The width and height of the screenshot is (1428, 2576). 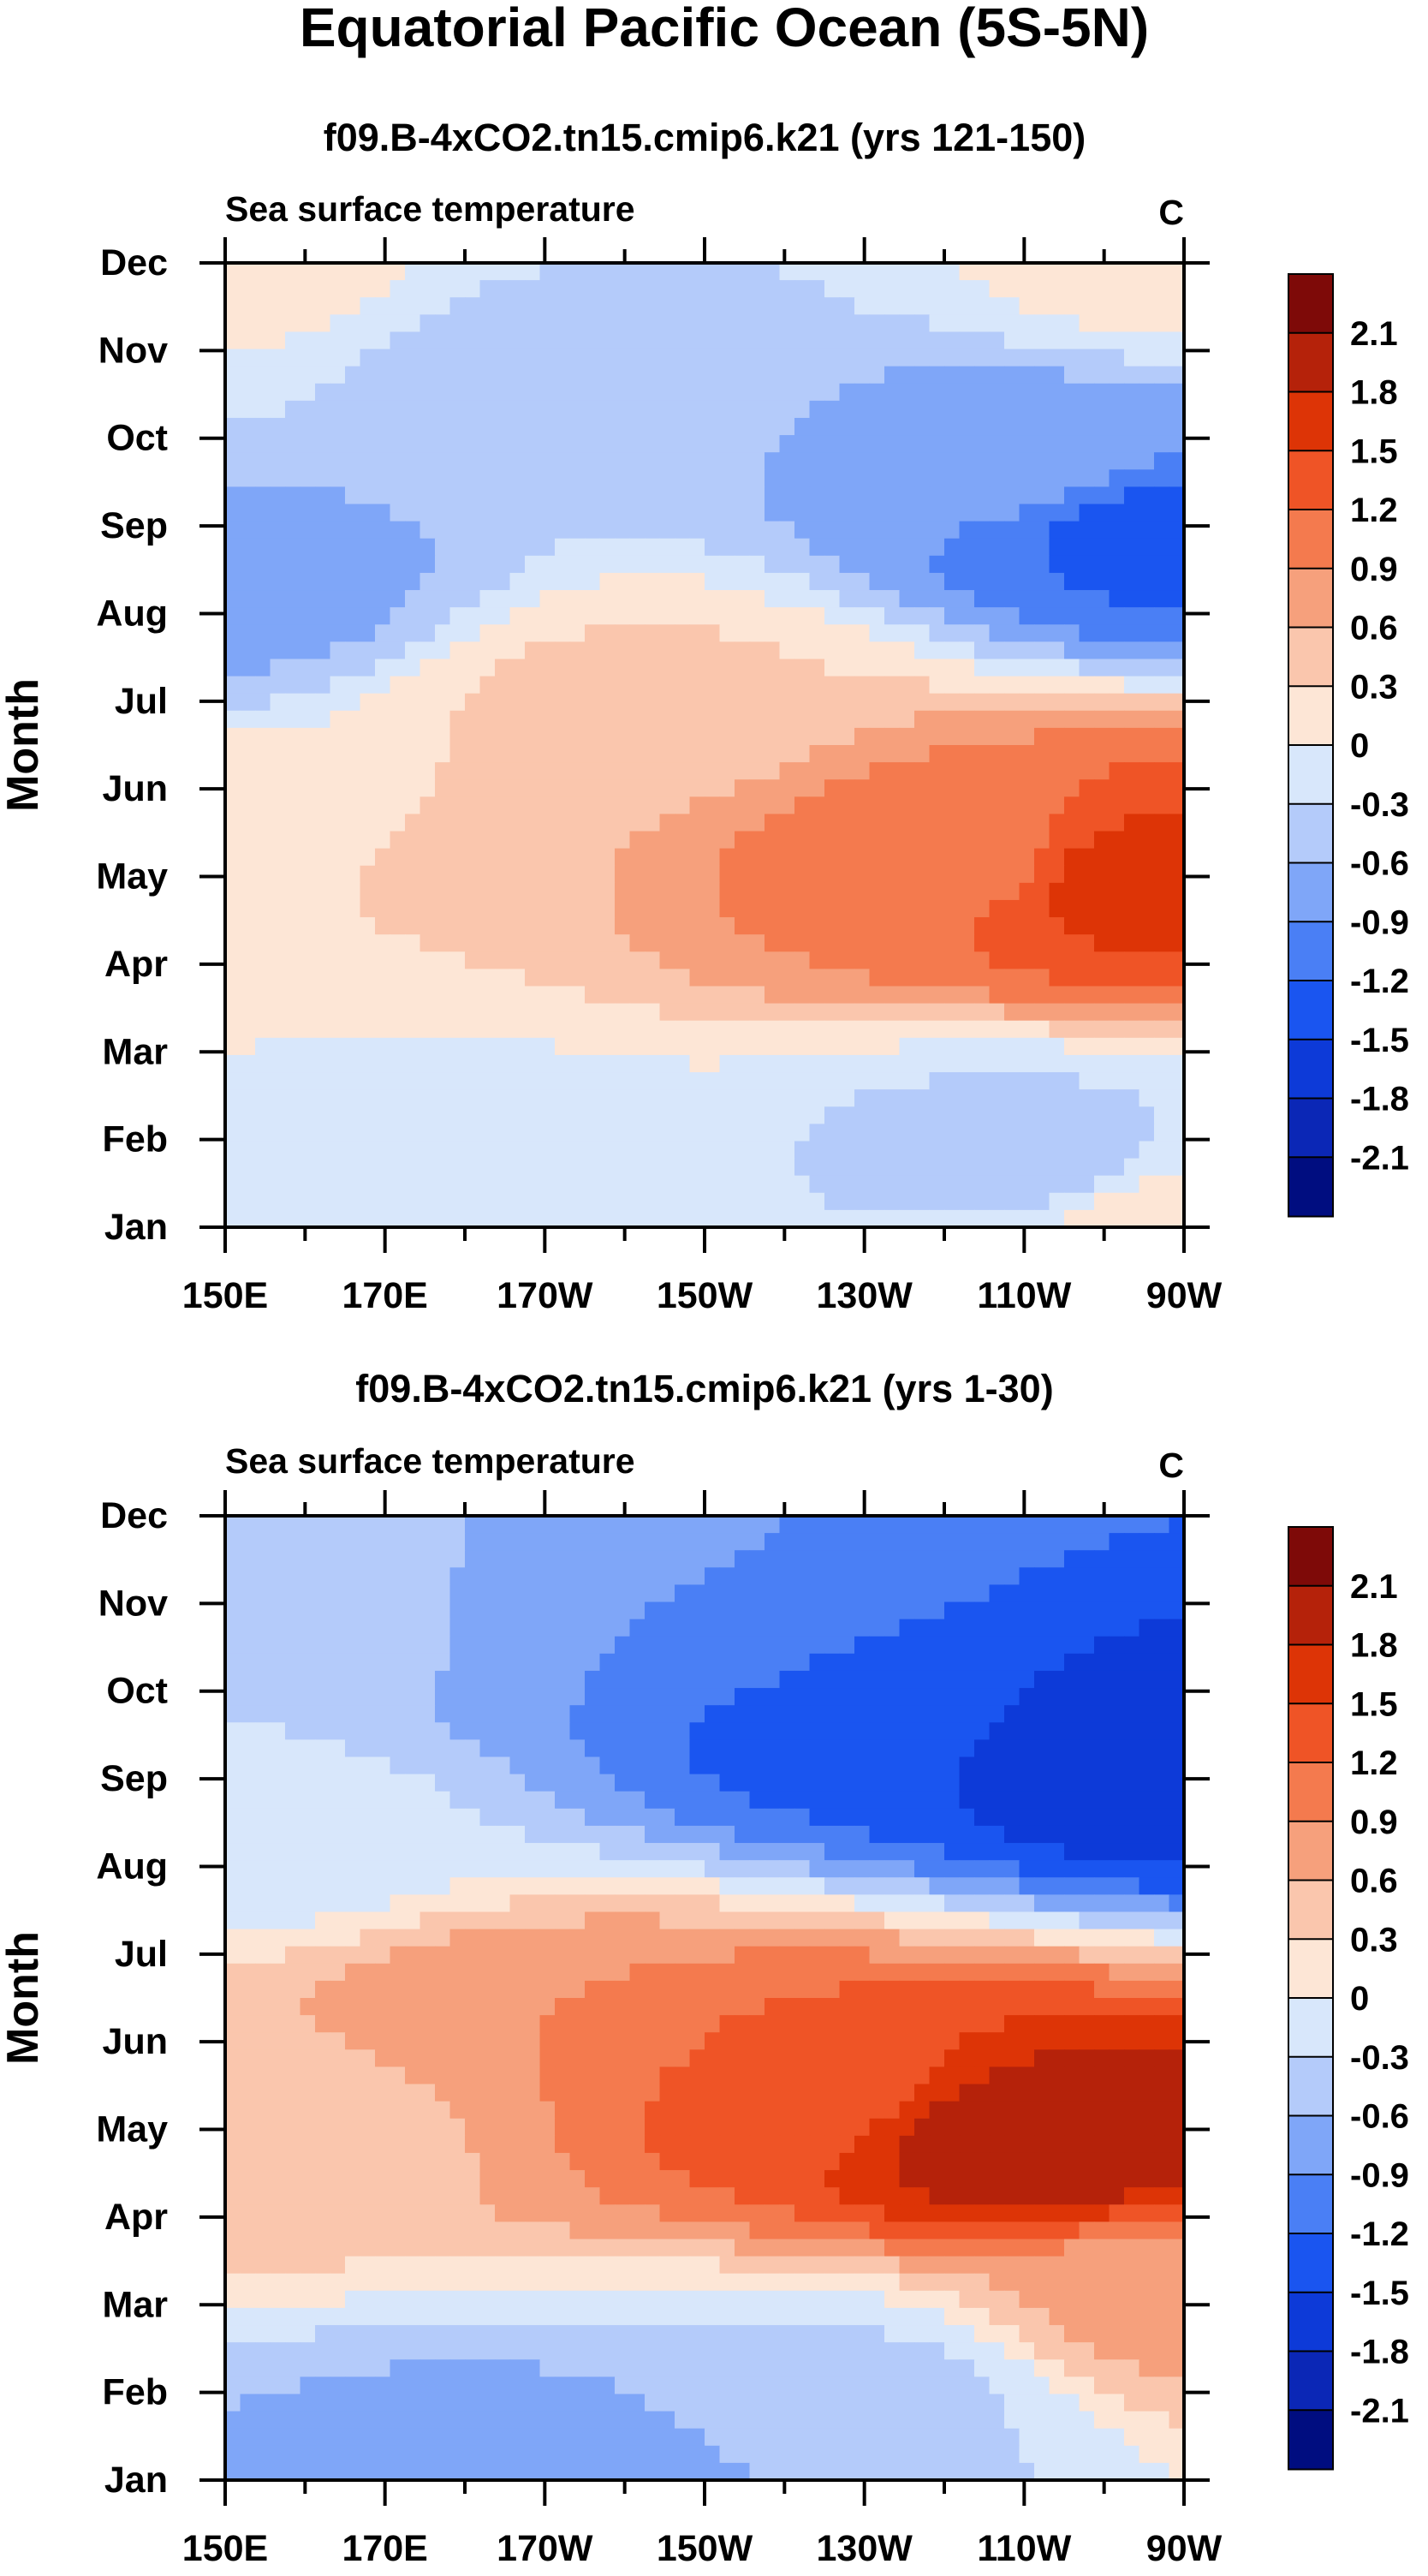 I want to click on colorbar-label: -1.8, so click(x=1379, y=1099).